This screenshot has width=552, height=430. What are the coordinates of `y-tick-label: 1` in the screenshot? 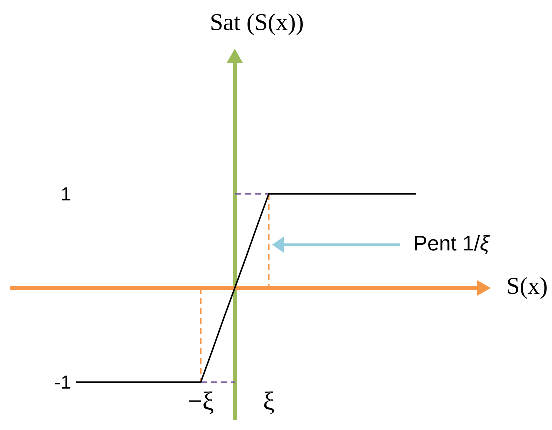 It's located at (66, 194).